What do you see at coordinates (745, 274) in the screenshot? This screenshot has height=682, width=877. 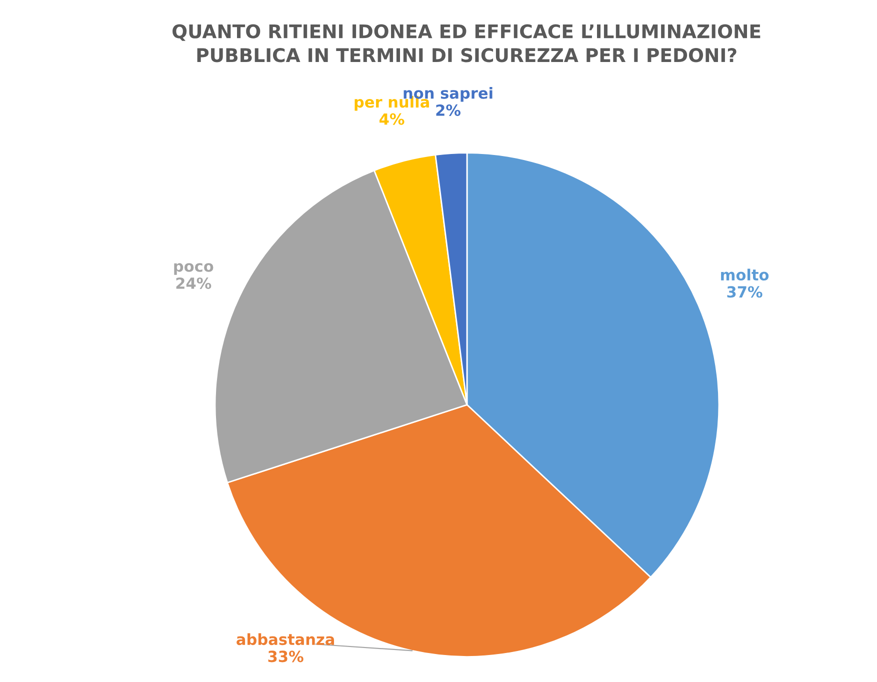 I see `slice-label: molto` at bounding box center [745, 274].